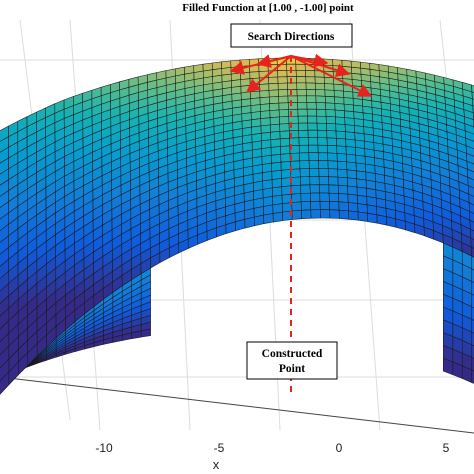 The image size is (474, 474). I want to click on x-axis-line, so click(237, 405).